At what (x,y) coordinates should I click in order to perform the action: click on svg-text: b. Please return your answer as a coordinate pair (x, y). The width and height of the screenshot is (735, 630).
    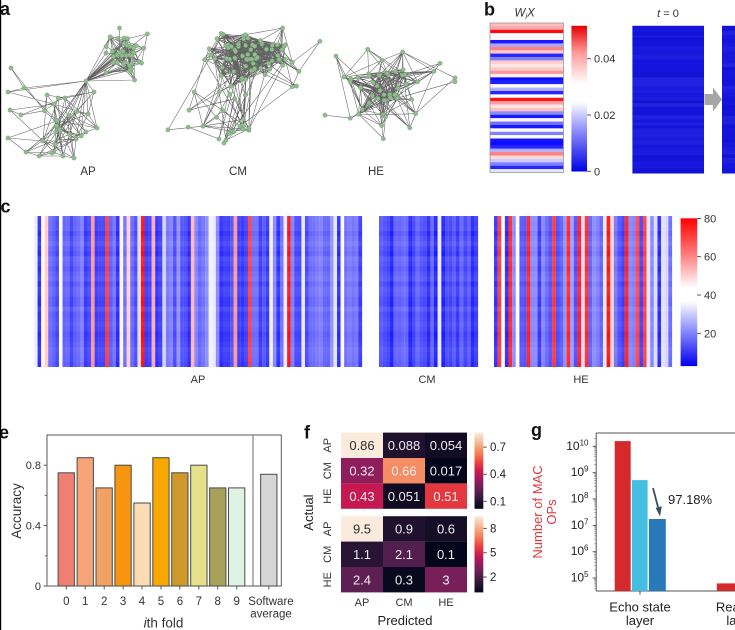
    Looking at the image, I should click on (489, 10).